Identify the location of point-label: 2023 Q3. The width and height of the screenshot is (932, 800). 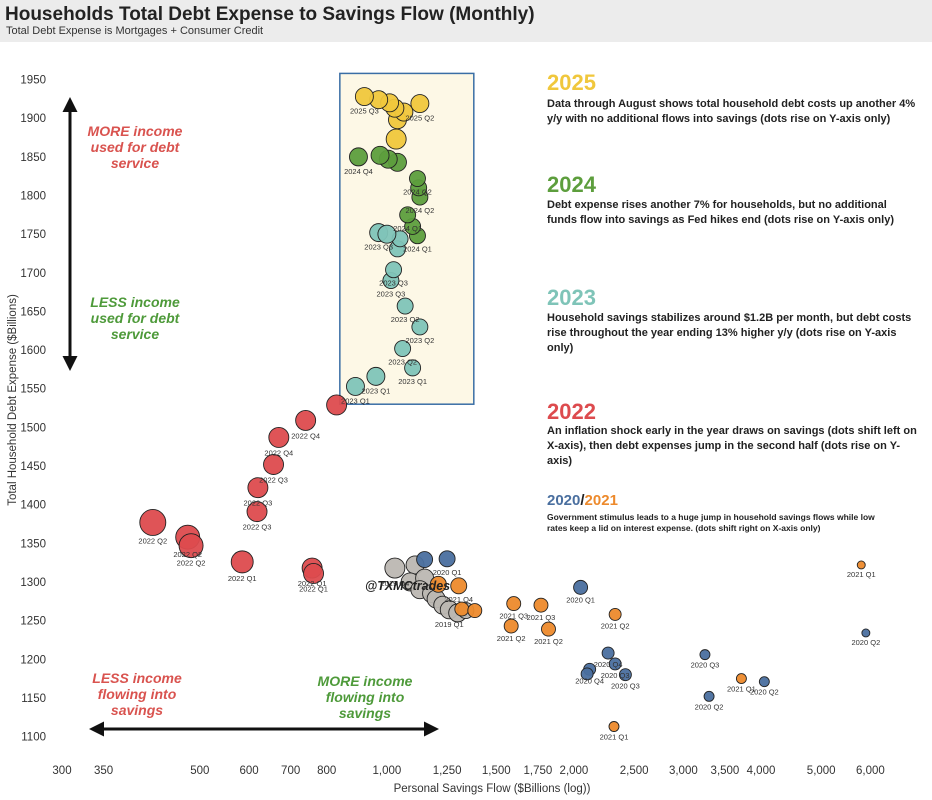
(391, 294).